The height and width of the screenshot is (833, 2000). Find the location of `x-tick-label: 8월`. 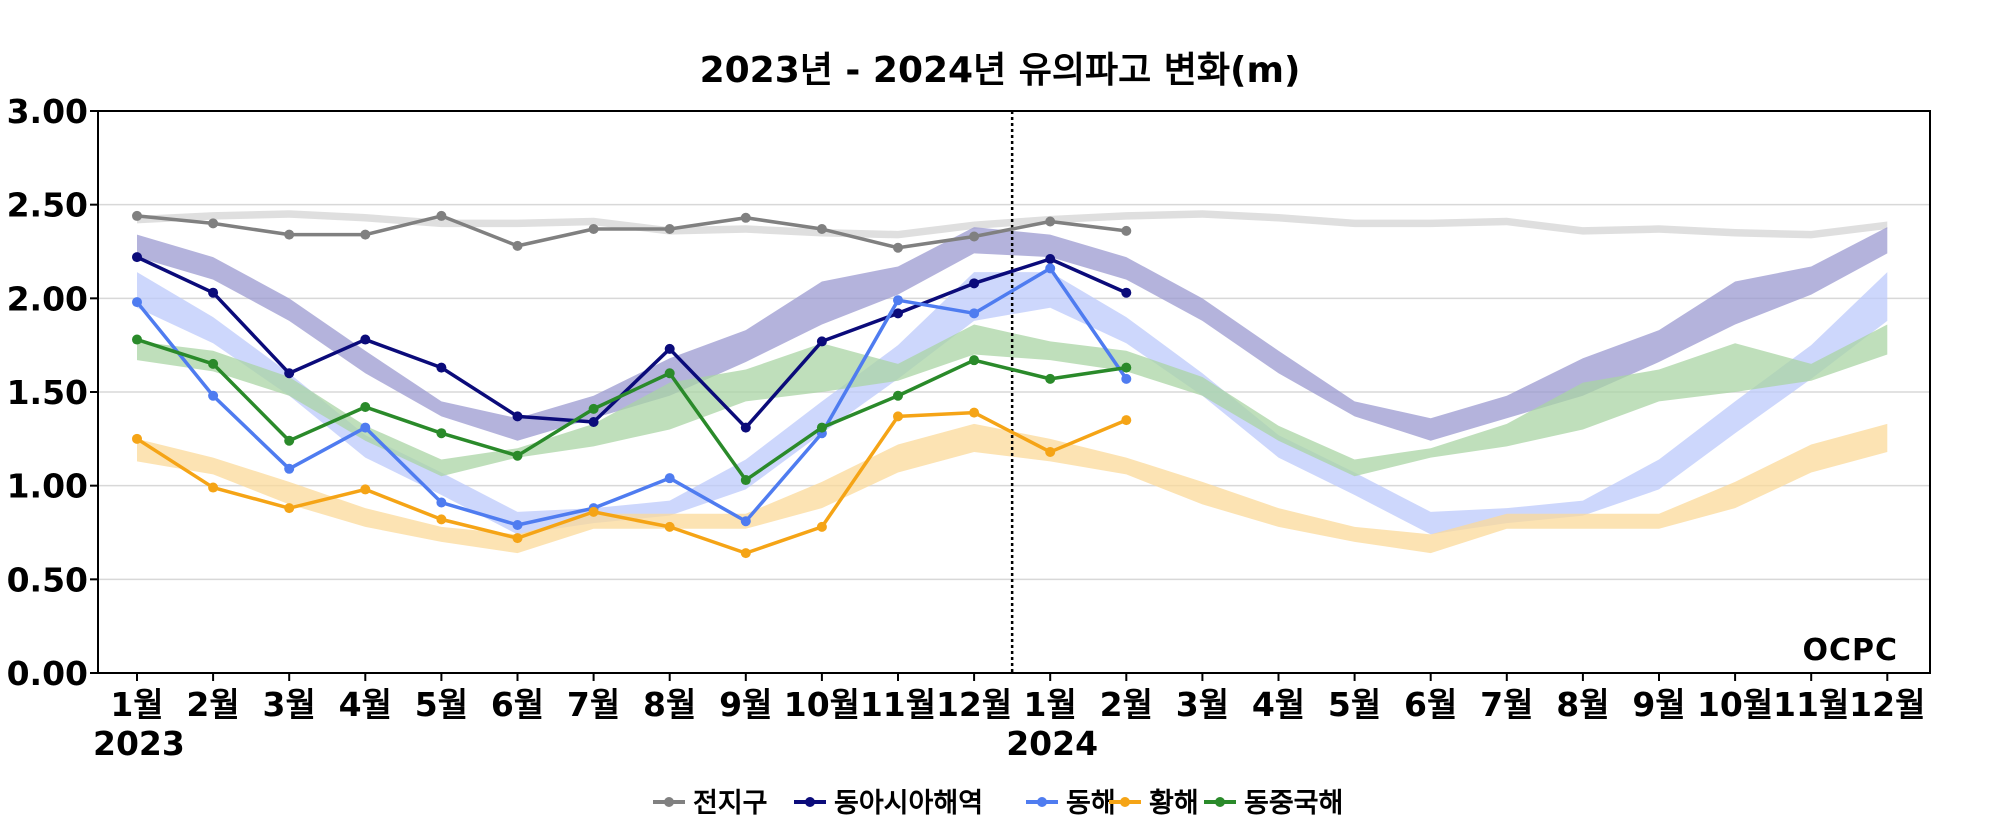

x-tick-label: 8월 is located at coordinates (1582, 704).